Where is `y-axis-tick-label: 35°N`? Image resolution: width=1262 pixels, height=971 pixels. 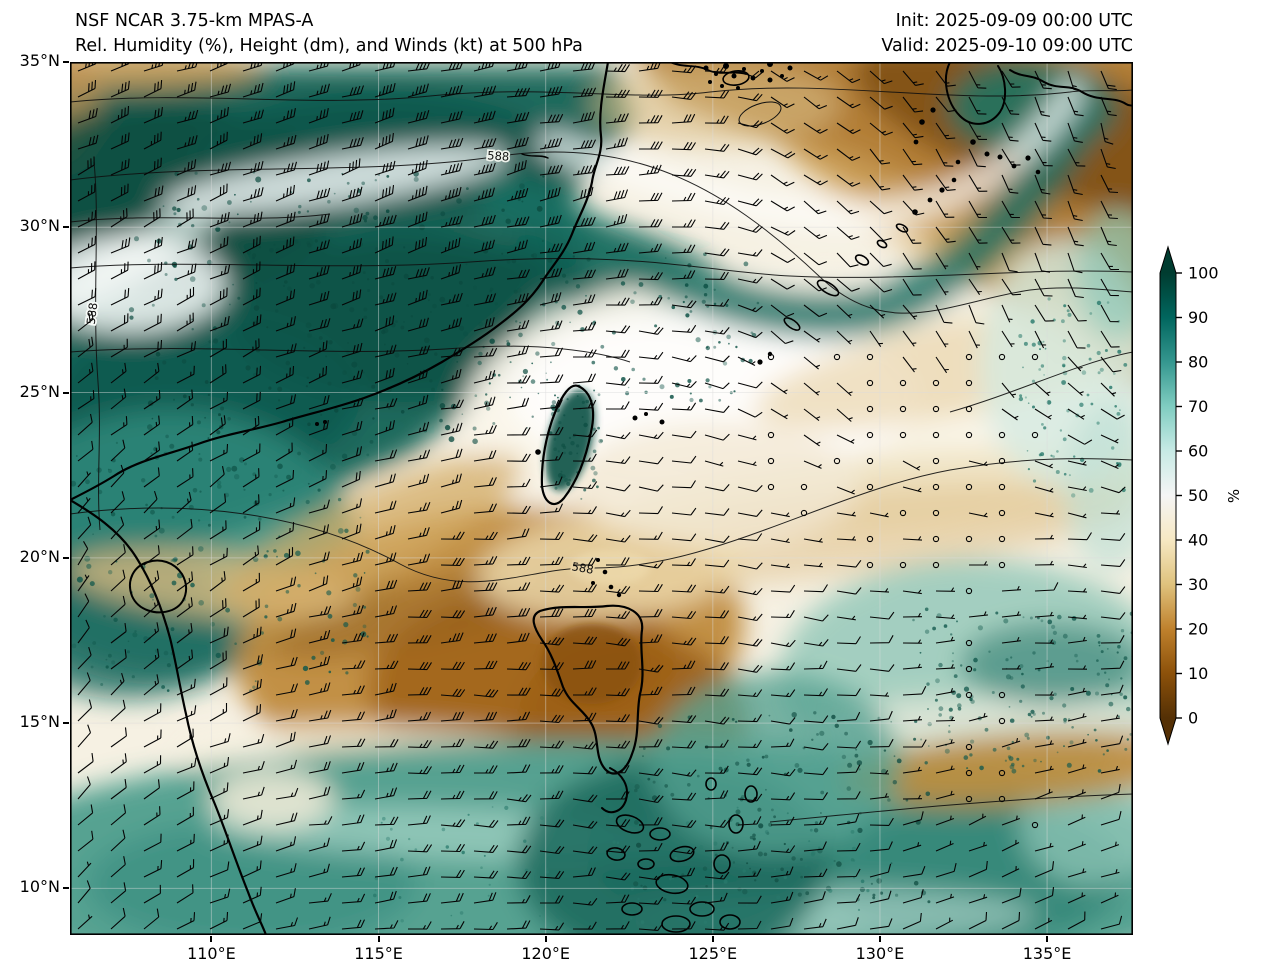 y-axis-tick-label: 35°N is located at coordinates (39, 60).